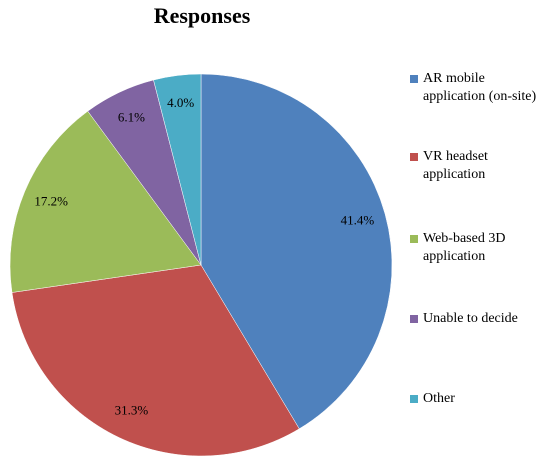  I want to click on chart-title: Responses, so click(202, 15).